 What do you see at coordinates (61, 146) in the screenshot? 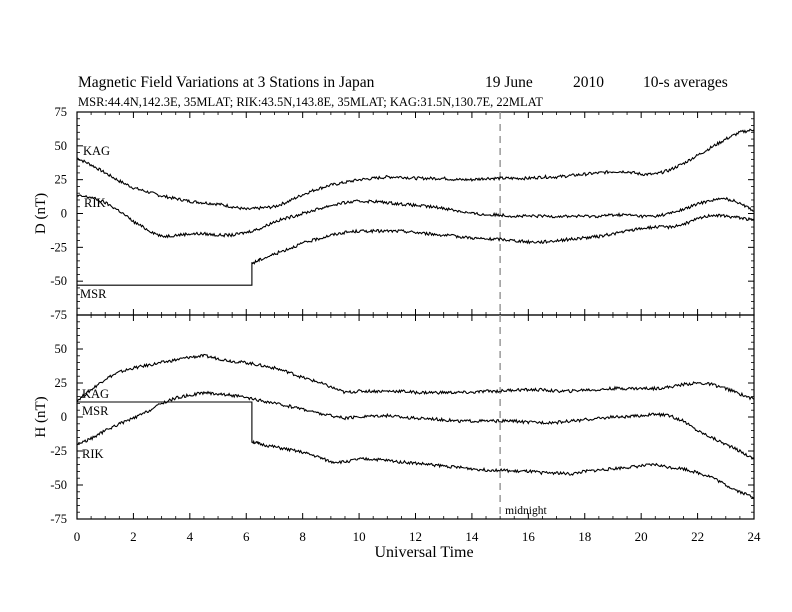
I see `y-tick-label-d: 50` at bounding box center [61, 146].